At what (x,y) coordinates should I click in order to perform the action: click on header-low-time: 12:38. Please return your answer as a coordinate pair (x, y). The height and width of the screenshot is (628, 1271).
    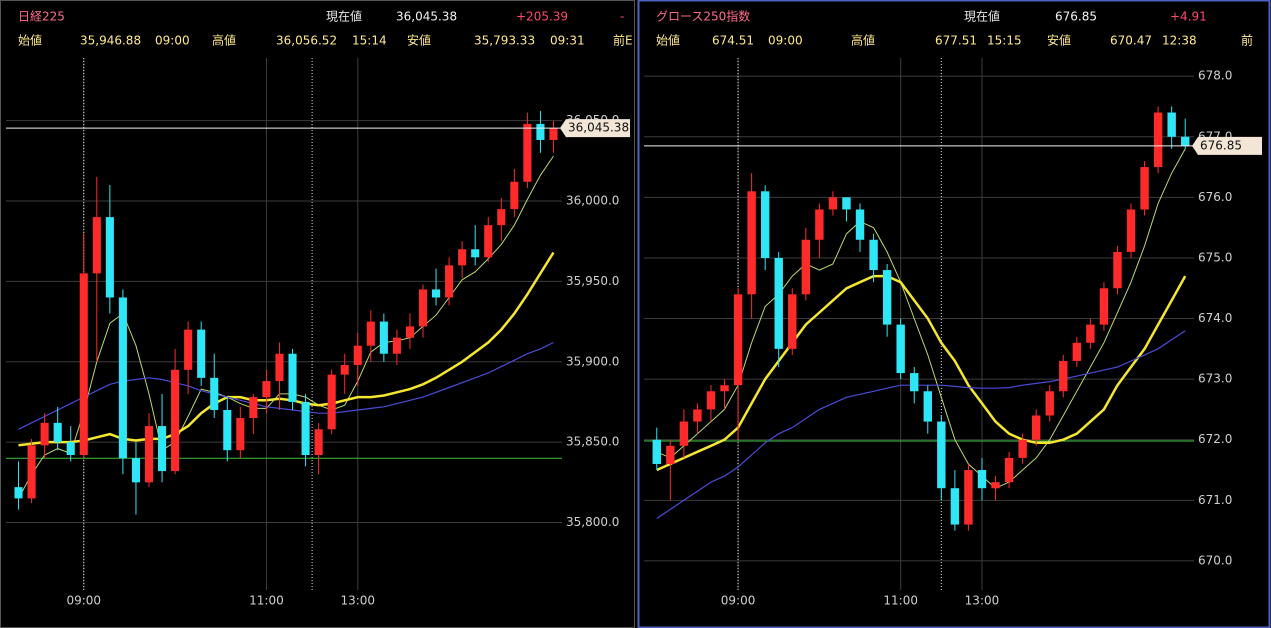
    Looking at the image, I should click on (1179, 41).